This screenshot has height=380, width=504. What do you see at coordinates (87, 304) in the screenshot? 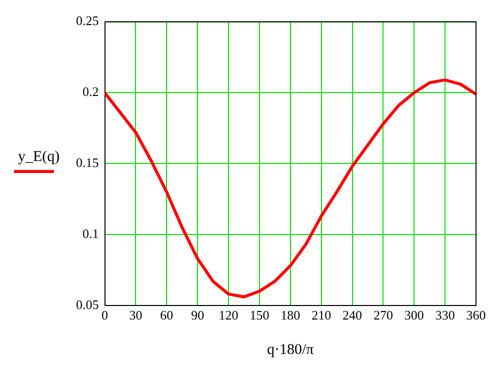
I see `y-tick-label: 0.05` at bounding box center [87, 304].